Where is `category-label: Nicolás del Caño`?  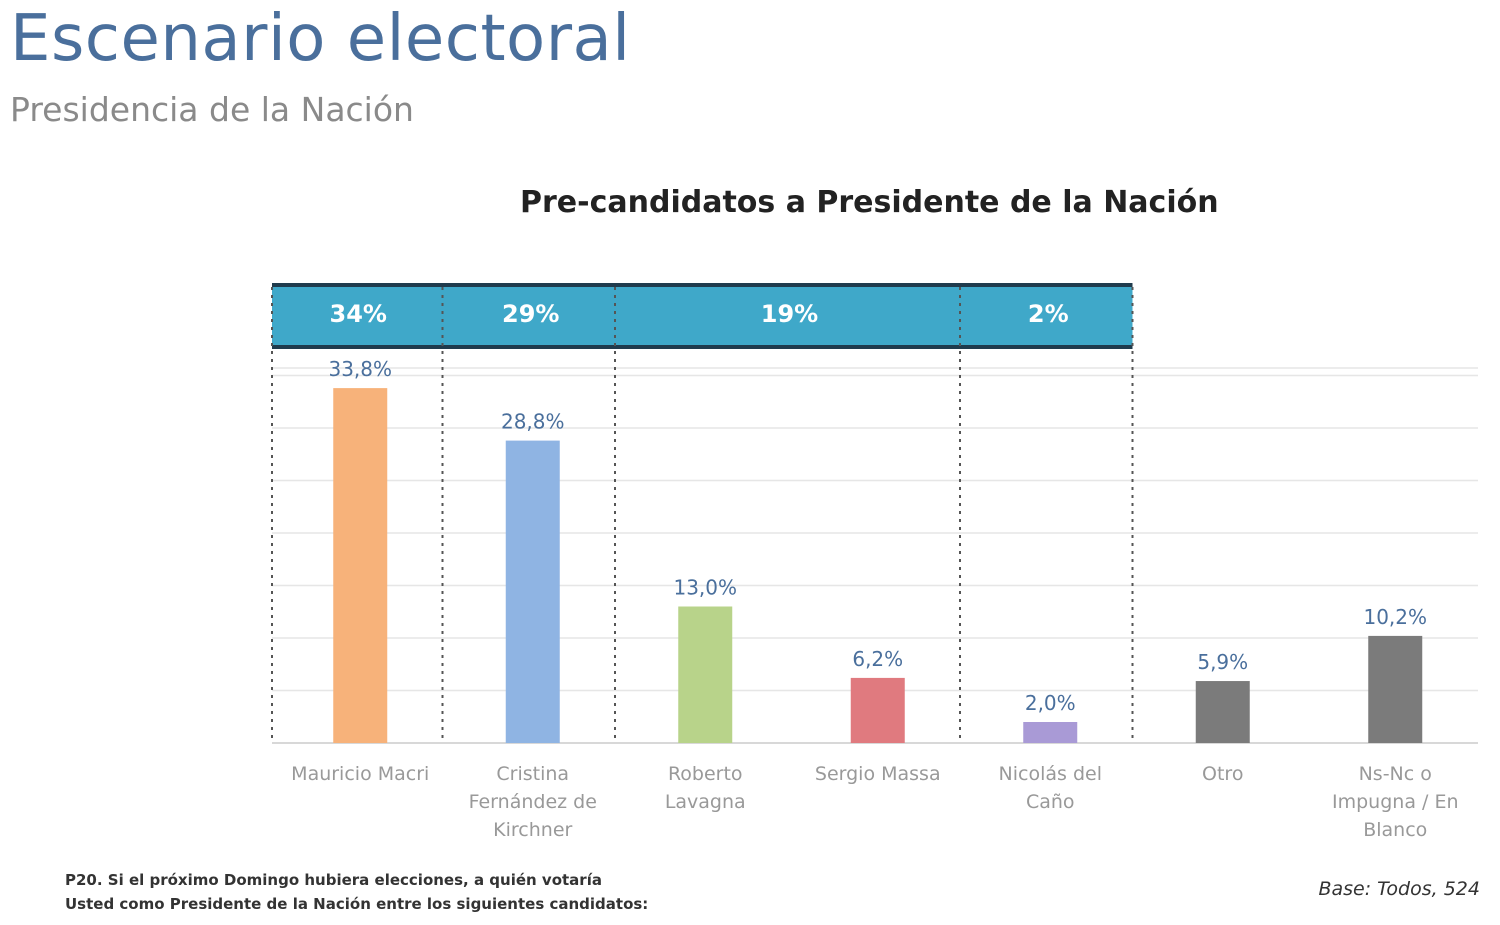 category-label: Nicolás del Caño is located at coordinates (1050, 788).